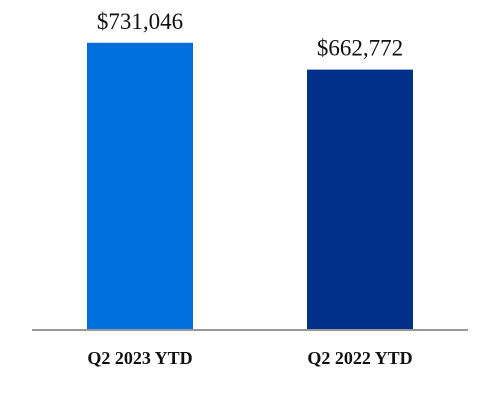  I want to click on category-label-0: Q2 2023 YTD, so click(139, 358).